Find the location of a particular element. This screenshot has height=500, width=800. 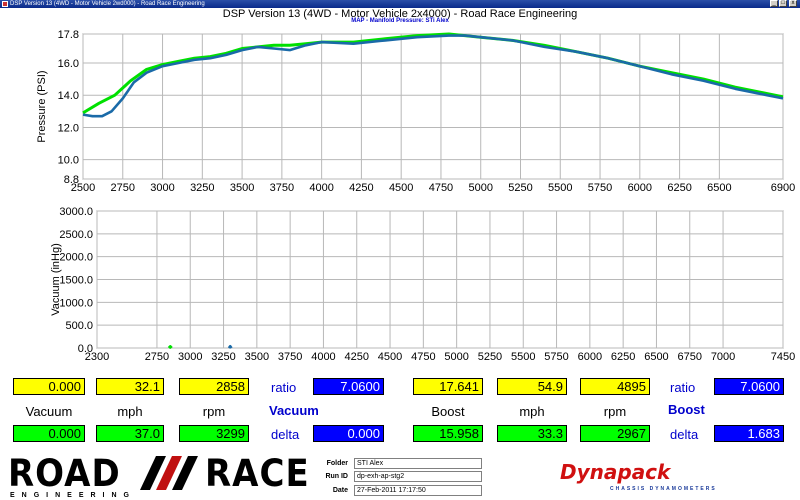

date-value: 27-Feb-2011 17:17:50 is located at coordinates (418, 490).